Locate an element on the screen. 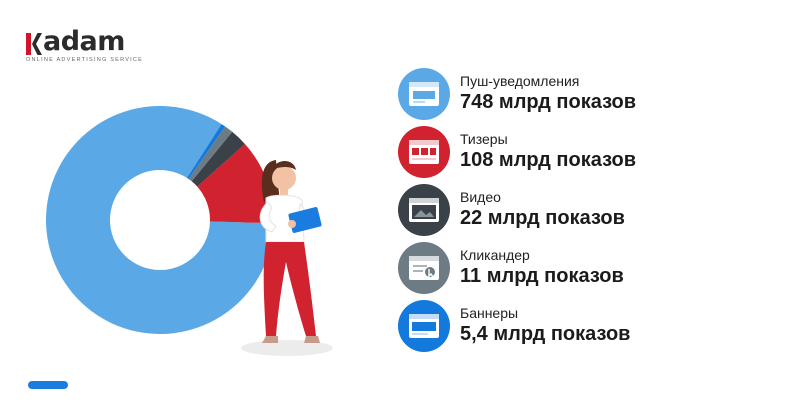 The image size is (800, 419). slice-video is located at coordinates (218, 159).